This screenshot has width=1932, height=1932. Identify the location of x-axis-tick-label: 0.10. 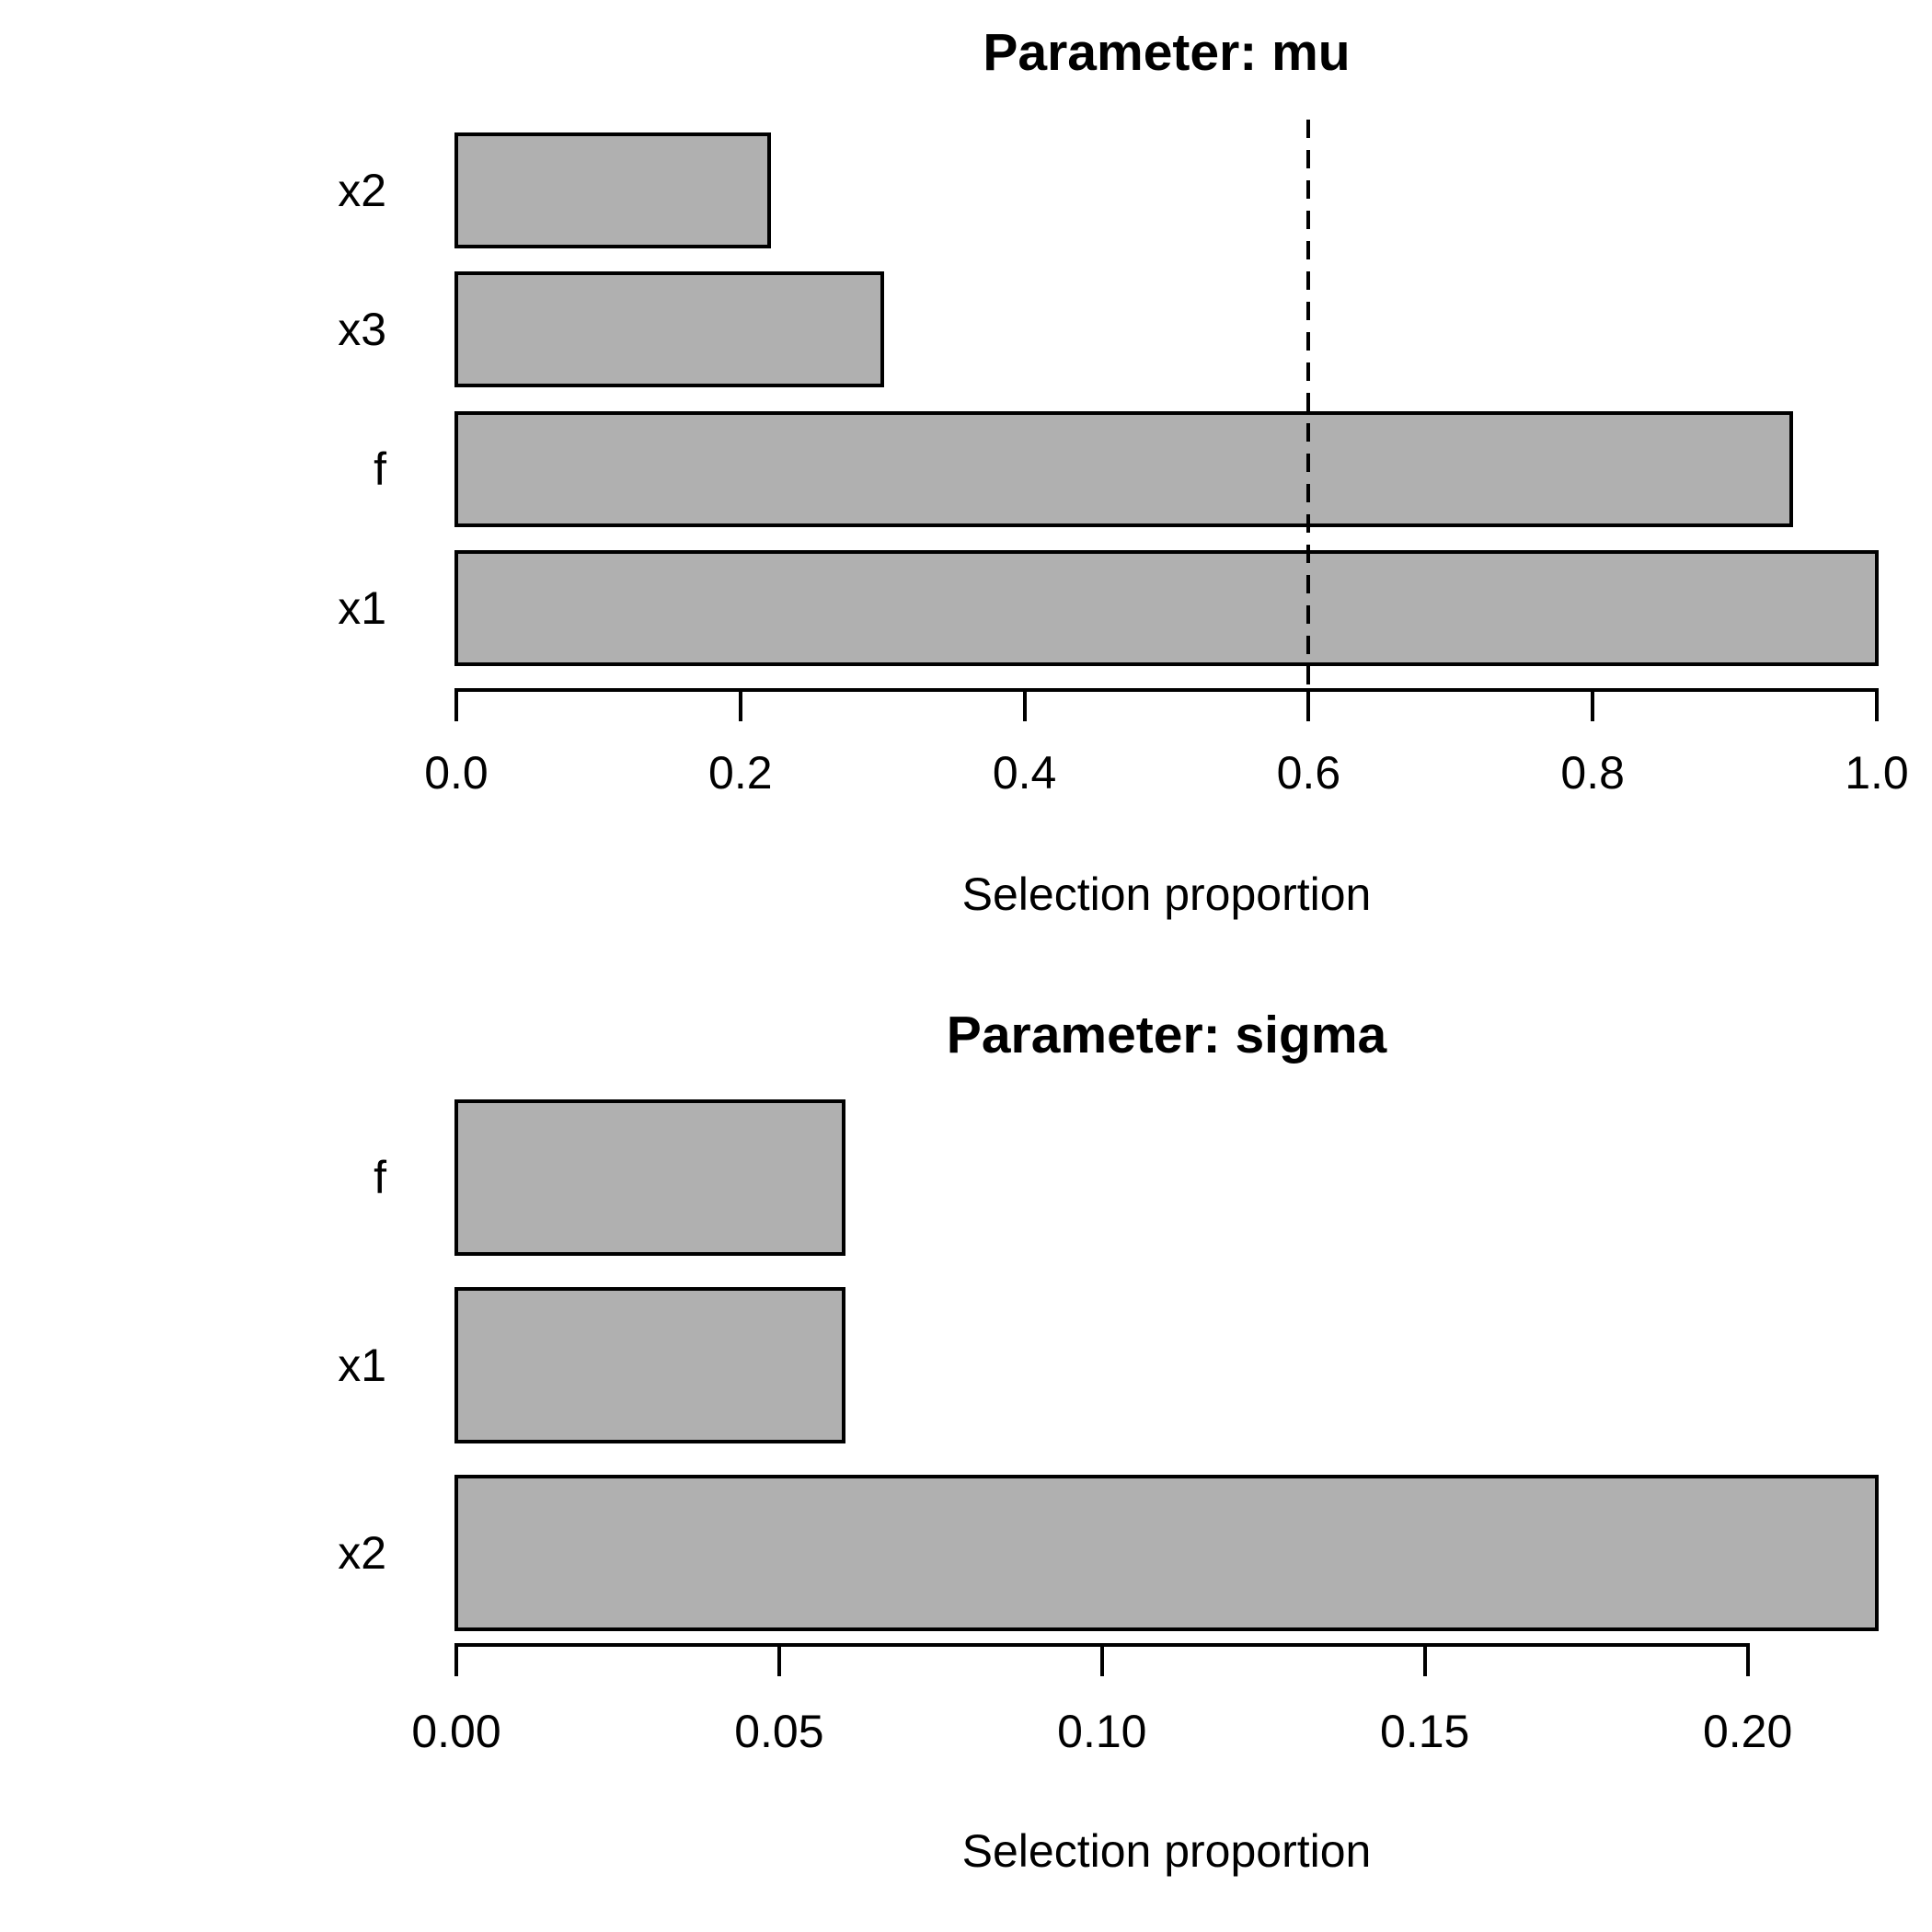
(1102, 1731).